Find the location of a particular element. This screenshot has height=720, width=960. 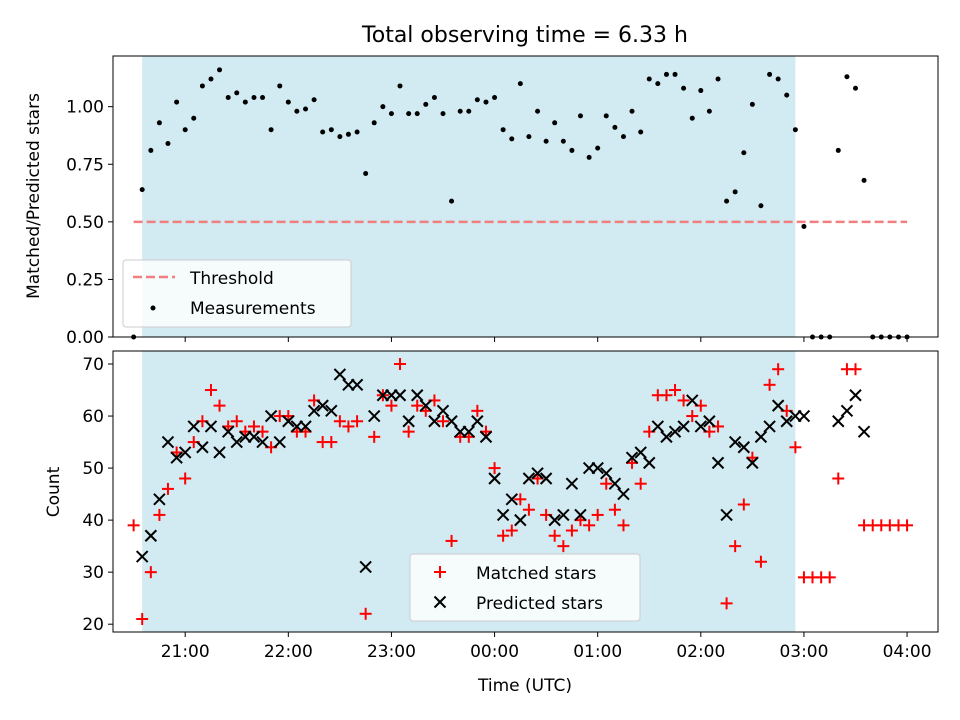

ratio-y-tick-label: 0.00 is located at coordinates (85, 338).